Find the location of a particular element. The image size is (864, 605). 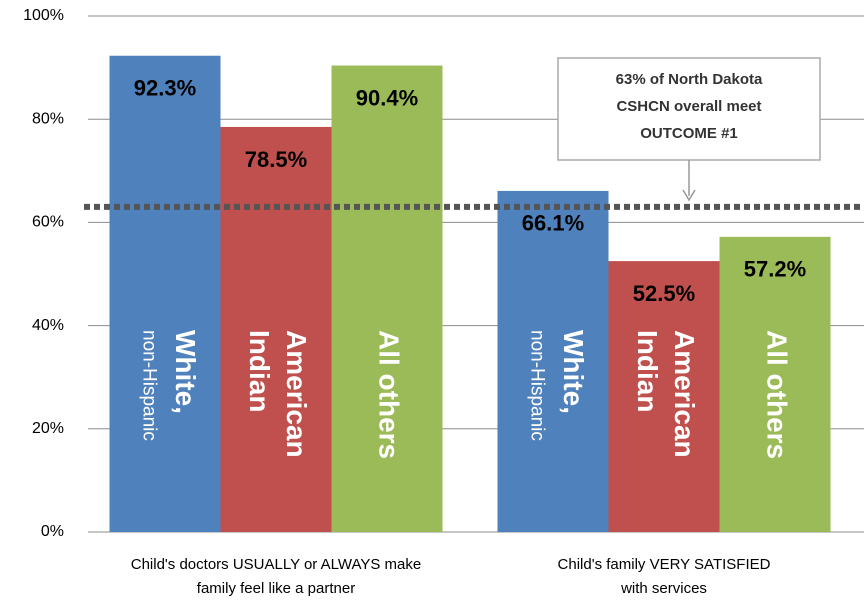

value-label: 52.5% is located at coordinates (664, 293).